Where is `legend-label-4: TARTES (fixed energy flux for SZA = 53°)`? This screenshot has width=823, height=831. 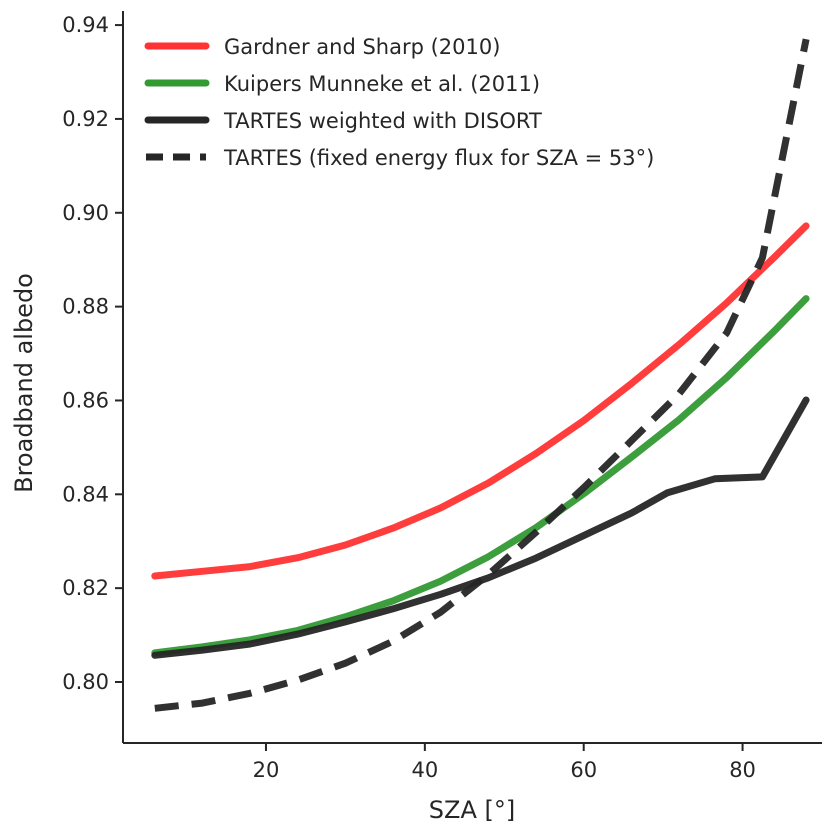 legend-label-4: TARTES (fixed energy flux for SZA = 53°) is located at coordinates (438, 158).